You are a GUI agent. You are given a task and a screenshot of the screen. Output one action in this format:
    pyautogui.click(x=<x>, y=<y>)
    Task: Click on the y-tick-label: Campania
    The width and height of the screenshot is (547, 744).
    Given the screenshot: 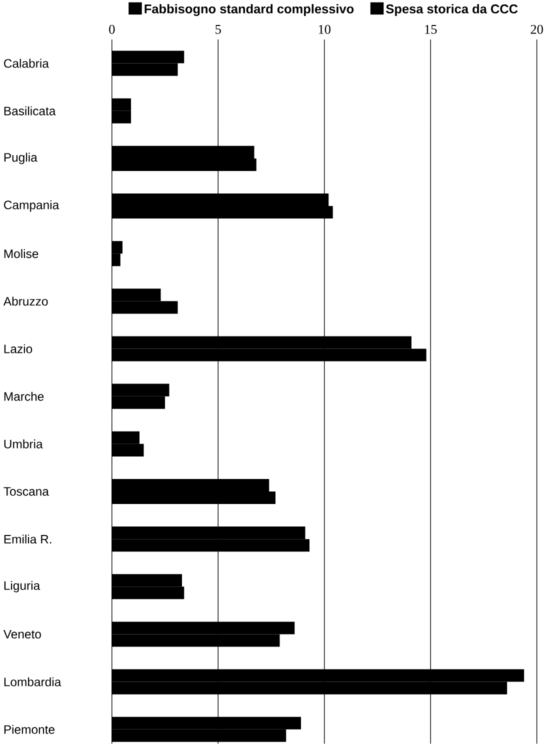 What is the action you would take?
    pyautogui.click(x=32, y=206)
    